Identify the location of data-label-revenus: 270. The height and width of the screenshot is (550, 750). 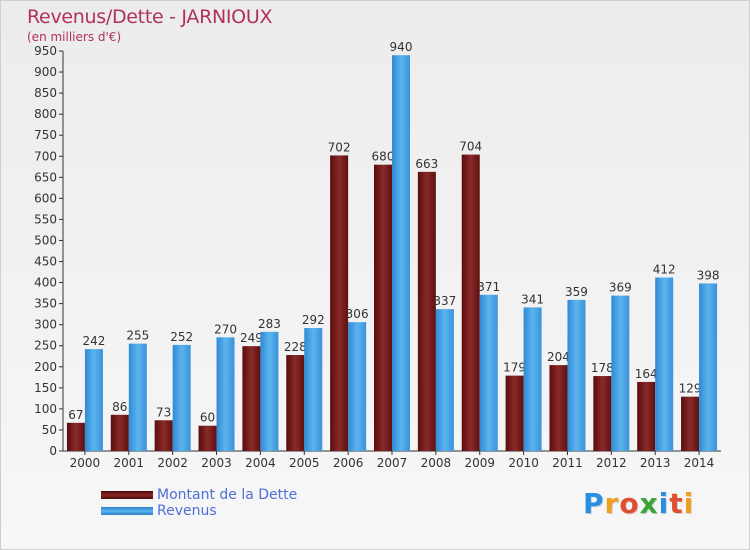
(225, 329).